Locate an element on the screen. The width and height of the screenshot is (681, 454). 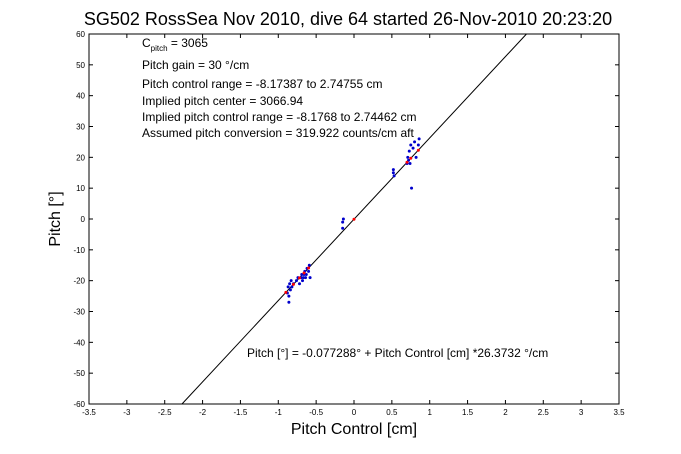
x-tick-label: 2.5 is located at coordinates (544, 412).